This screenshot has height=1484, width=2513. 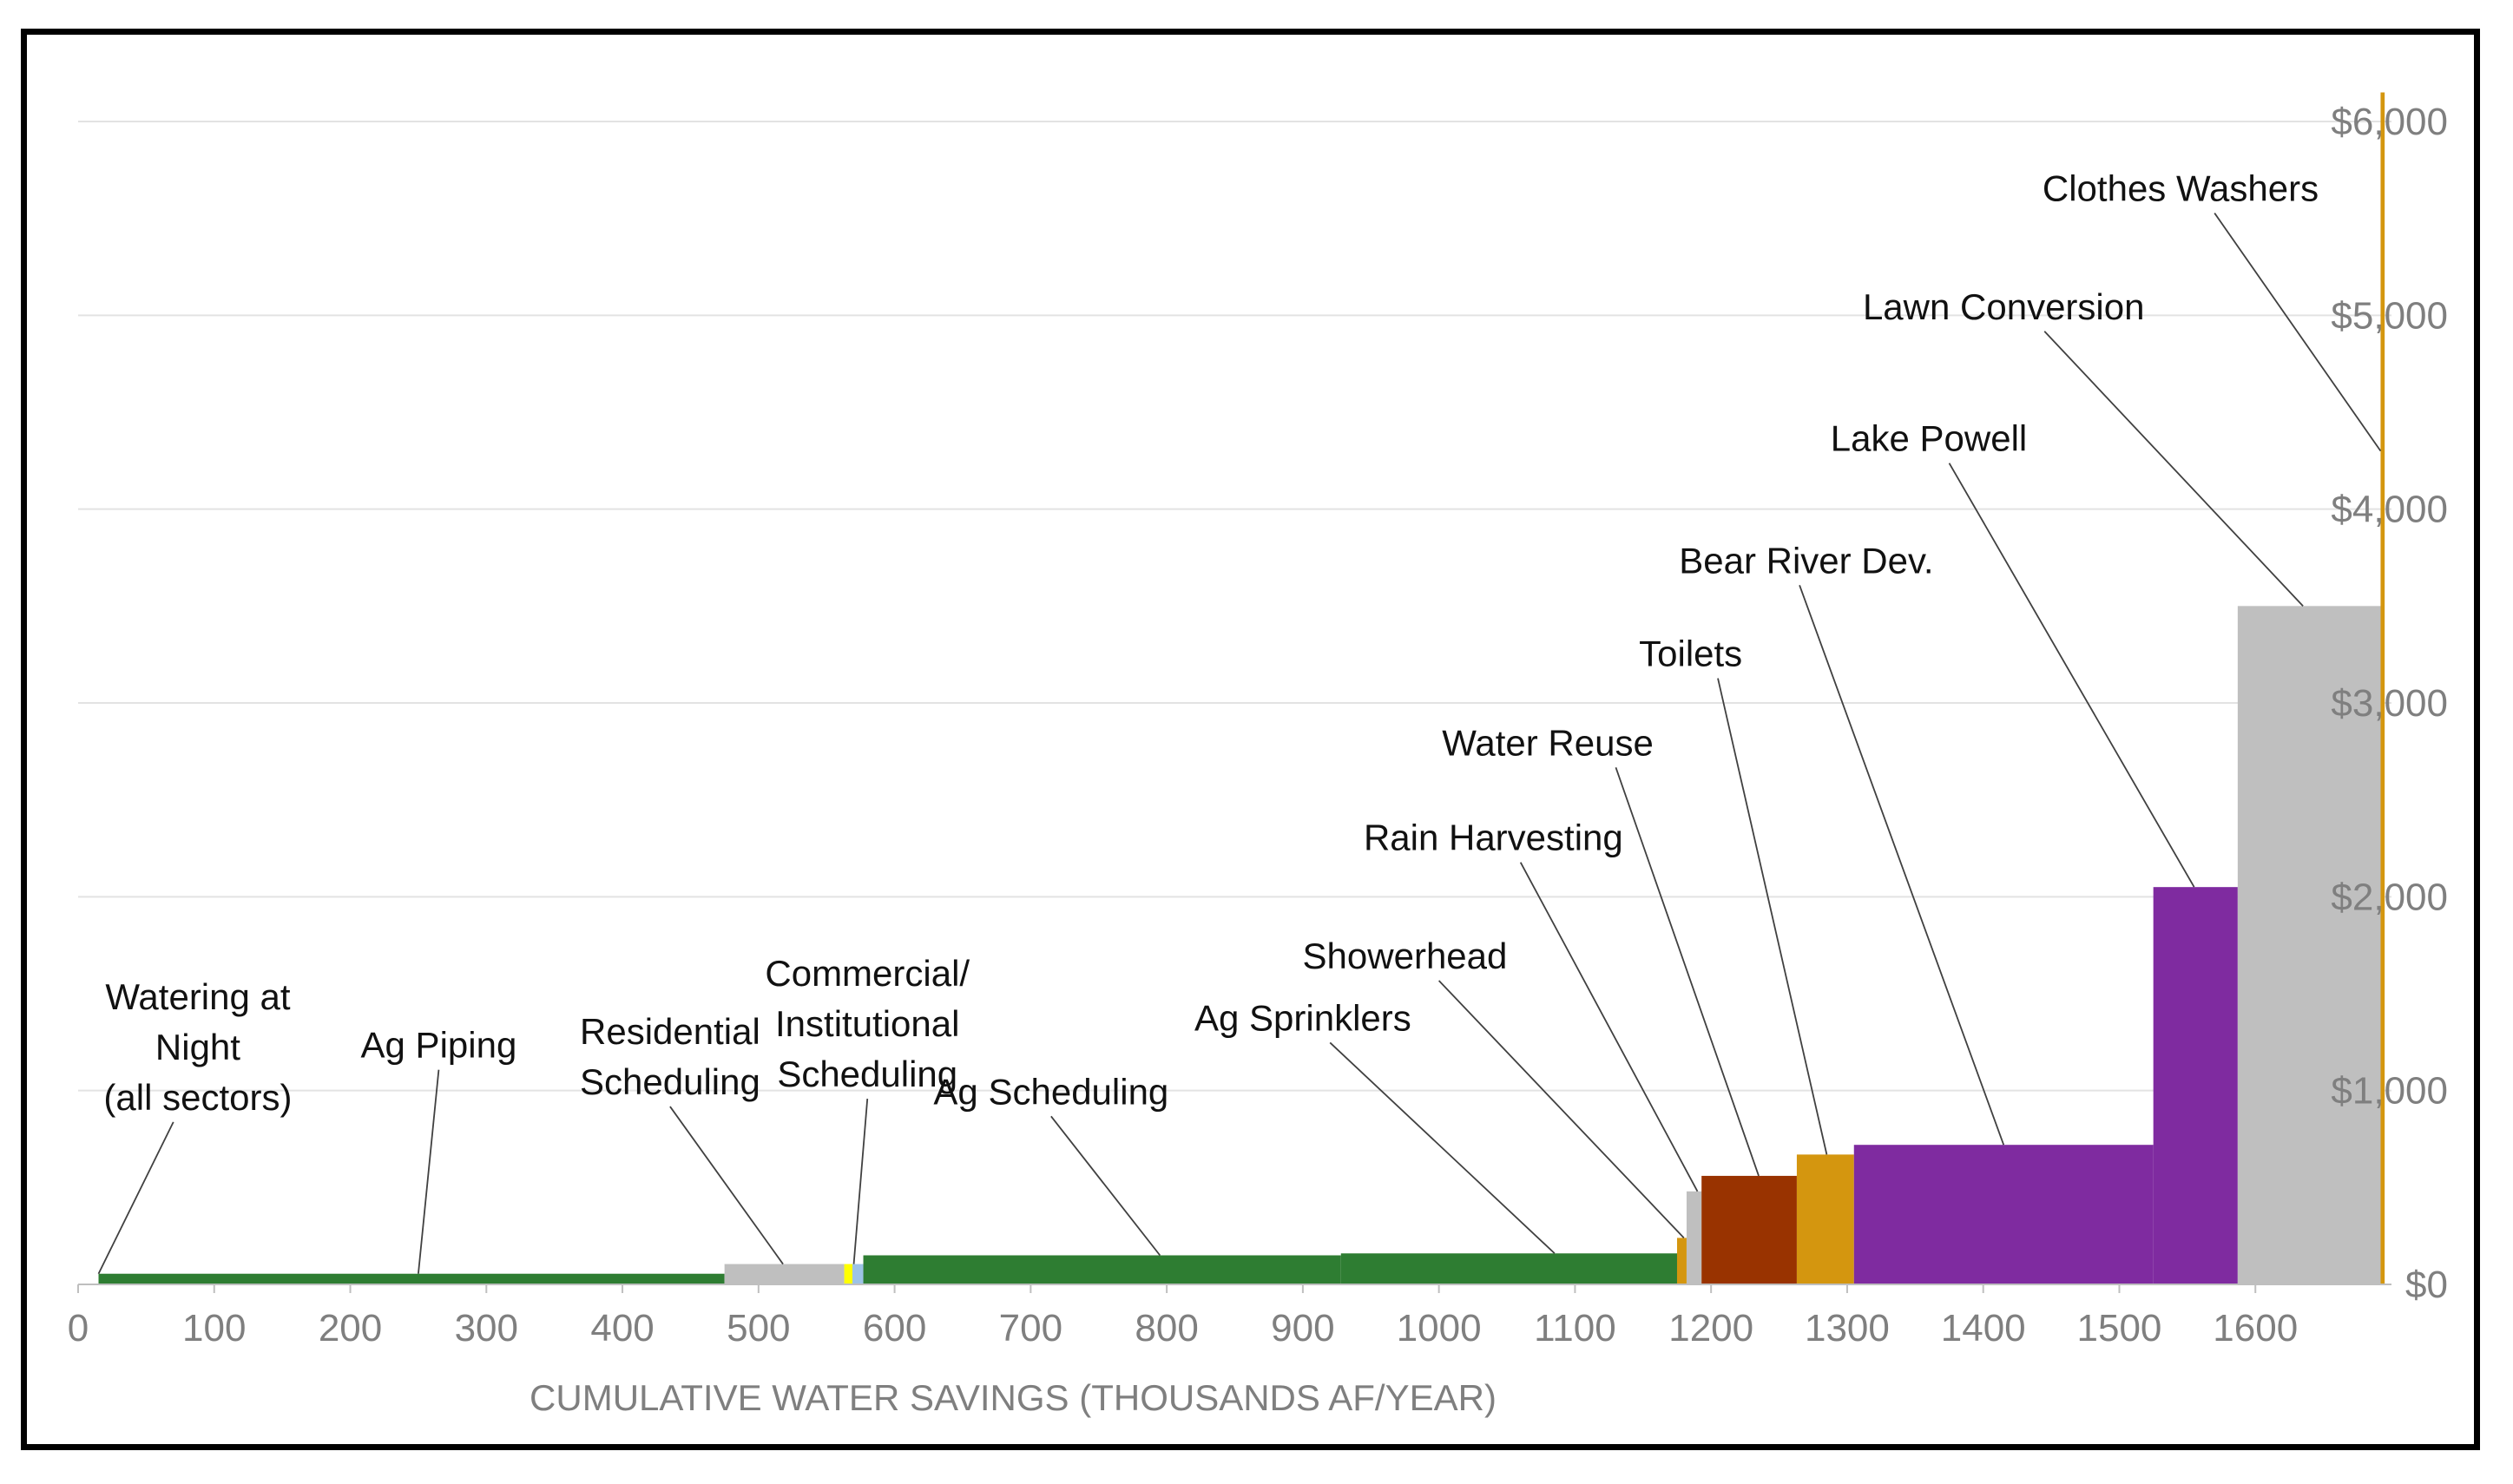 What do you see at coordinates (1166, 1328) in the screenshot?
I see `x-tick-label: 800` at bounding box center [1166, 1328].